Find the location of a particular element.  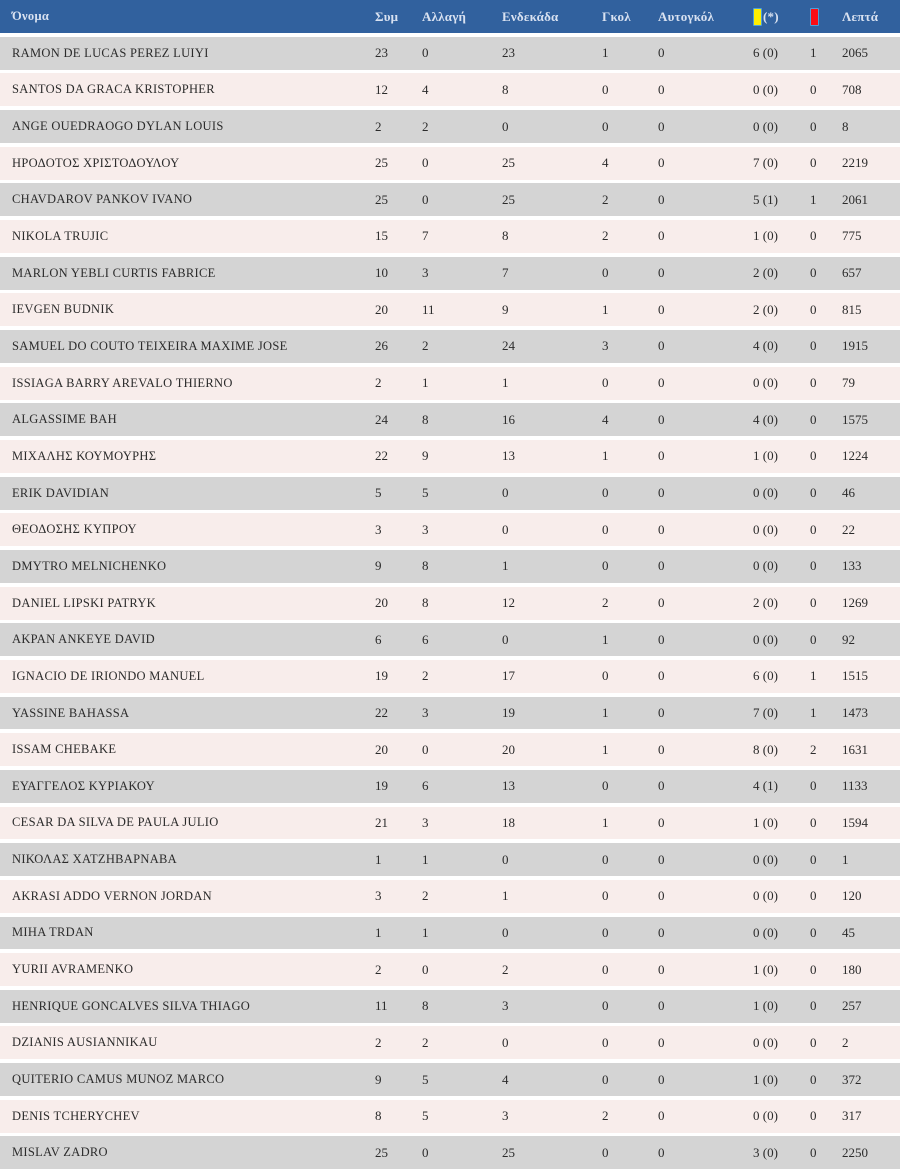

goals-cell: 3 is located at coordinates (605, 346).